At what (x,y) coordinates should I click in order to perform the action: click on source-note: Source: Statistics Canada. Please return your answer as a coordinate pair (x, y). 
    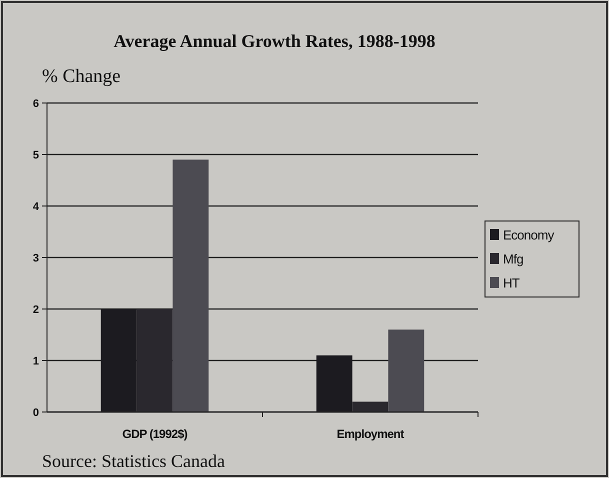
    Looking at the image, I should click on (133, 461).